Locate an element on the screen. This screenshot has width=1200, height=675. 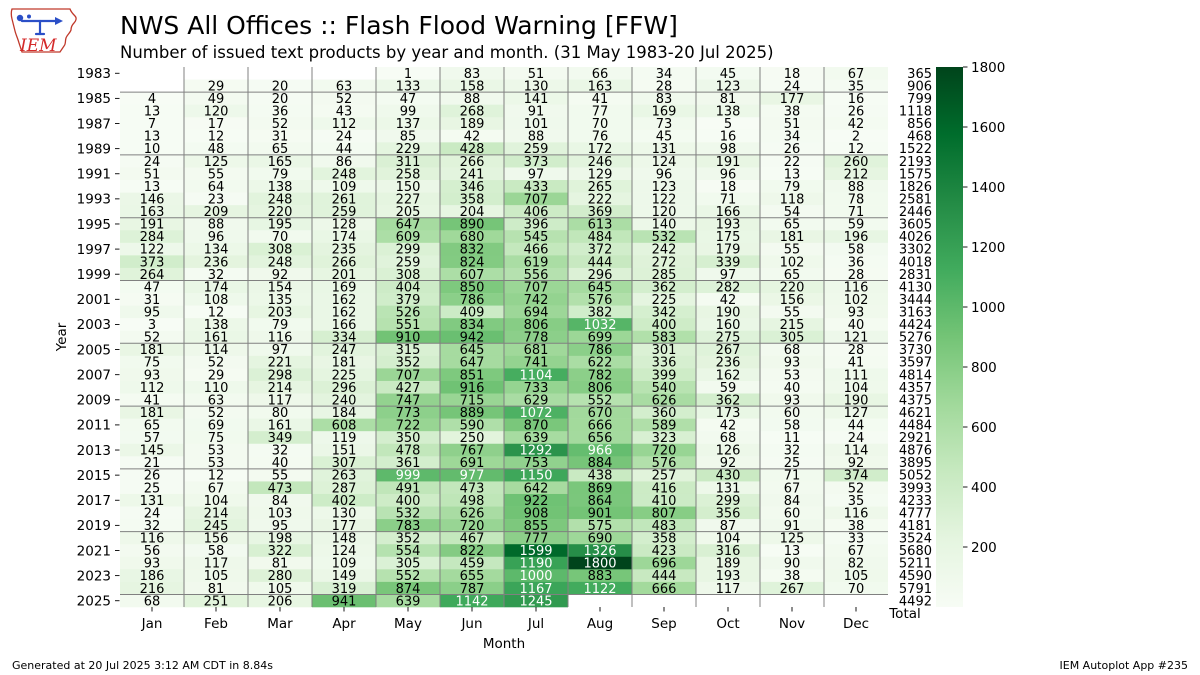
cell-value-label: 161 is located at coordinates (216, 338).